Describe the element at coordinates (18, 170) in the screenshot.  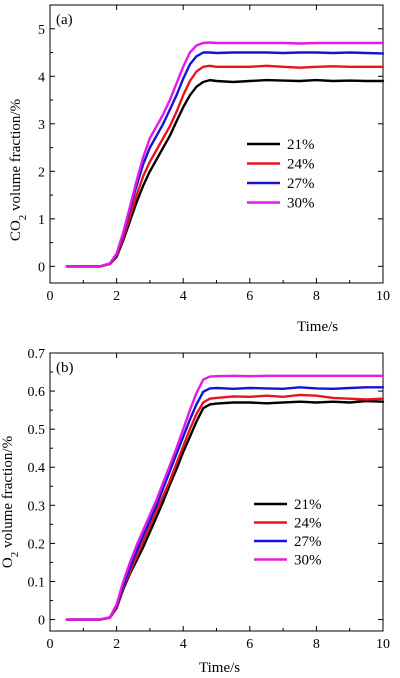
I see `panel-a-ylabel: CO2 volume fraction/%` at that location.